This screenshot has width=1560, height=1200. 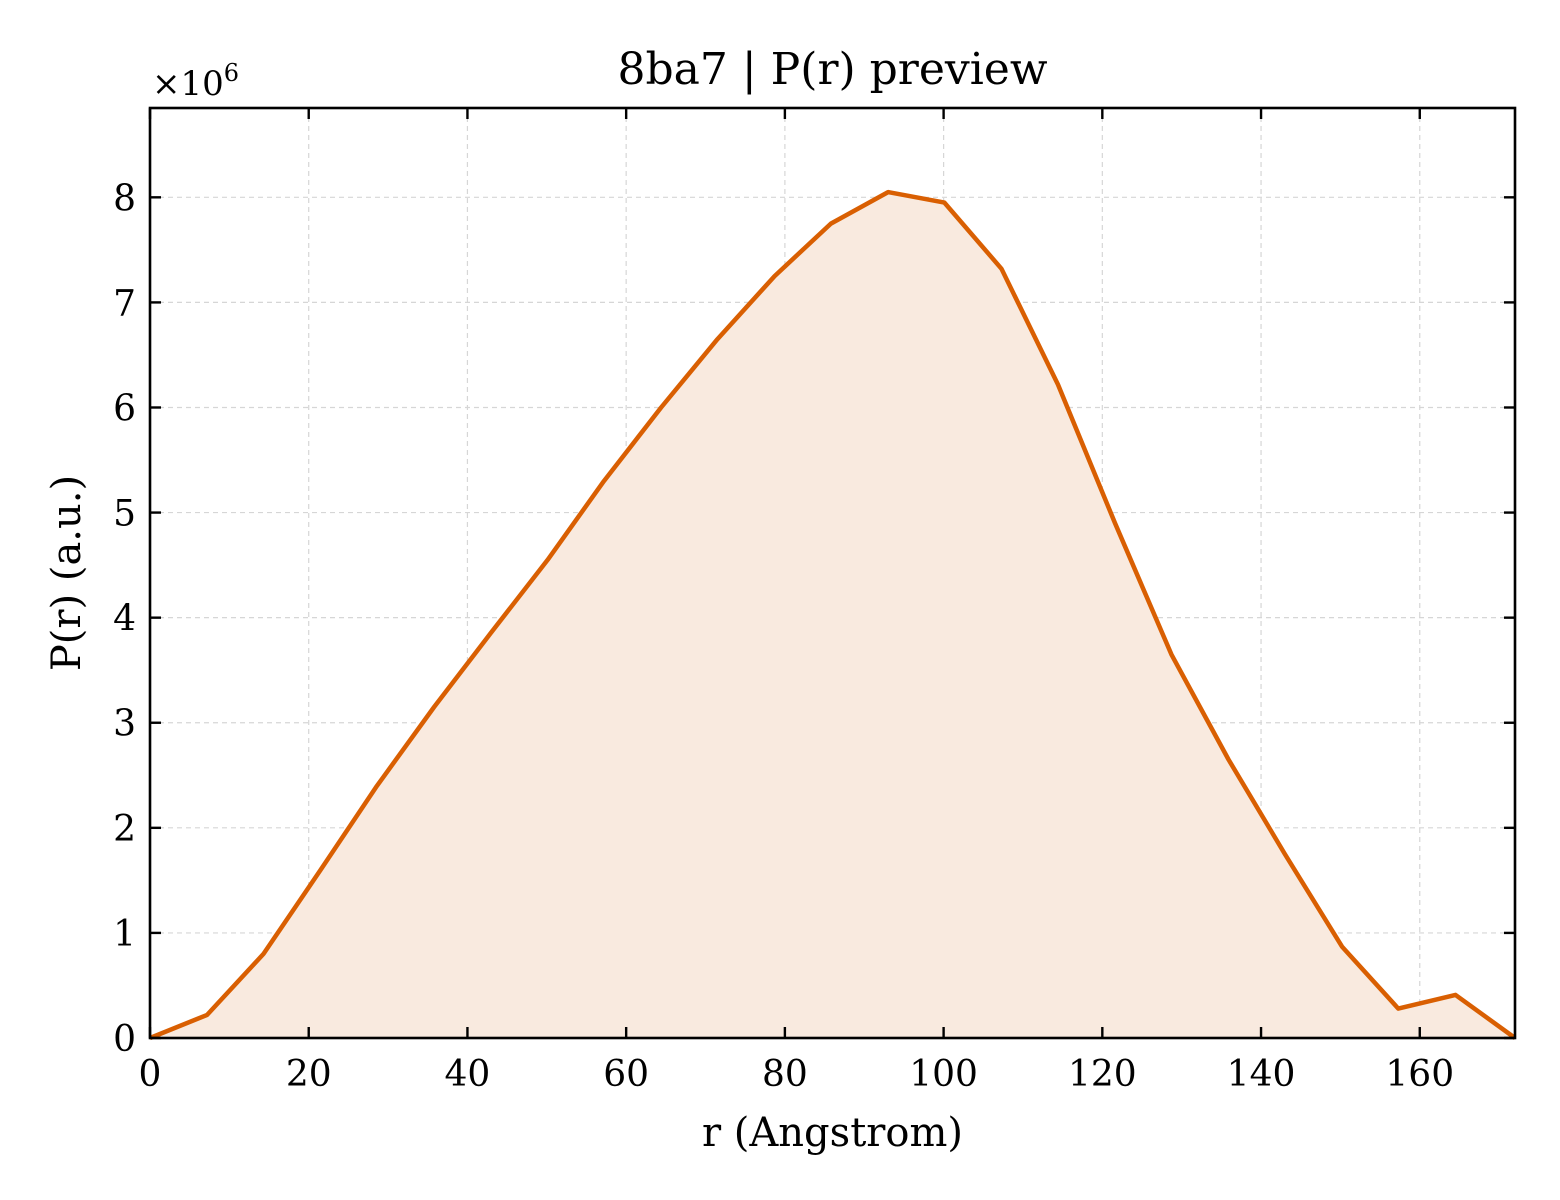 What do you see at coordinates (124, 198) in the screenshot?
I see `y-tick-label: 8` at bounding box center [124, 198].